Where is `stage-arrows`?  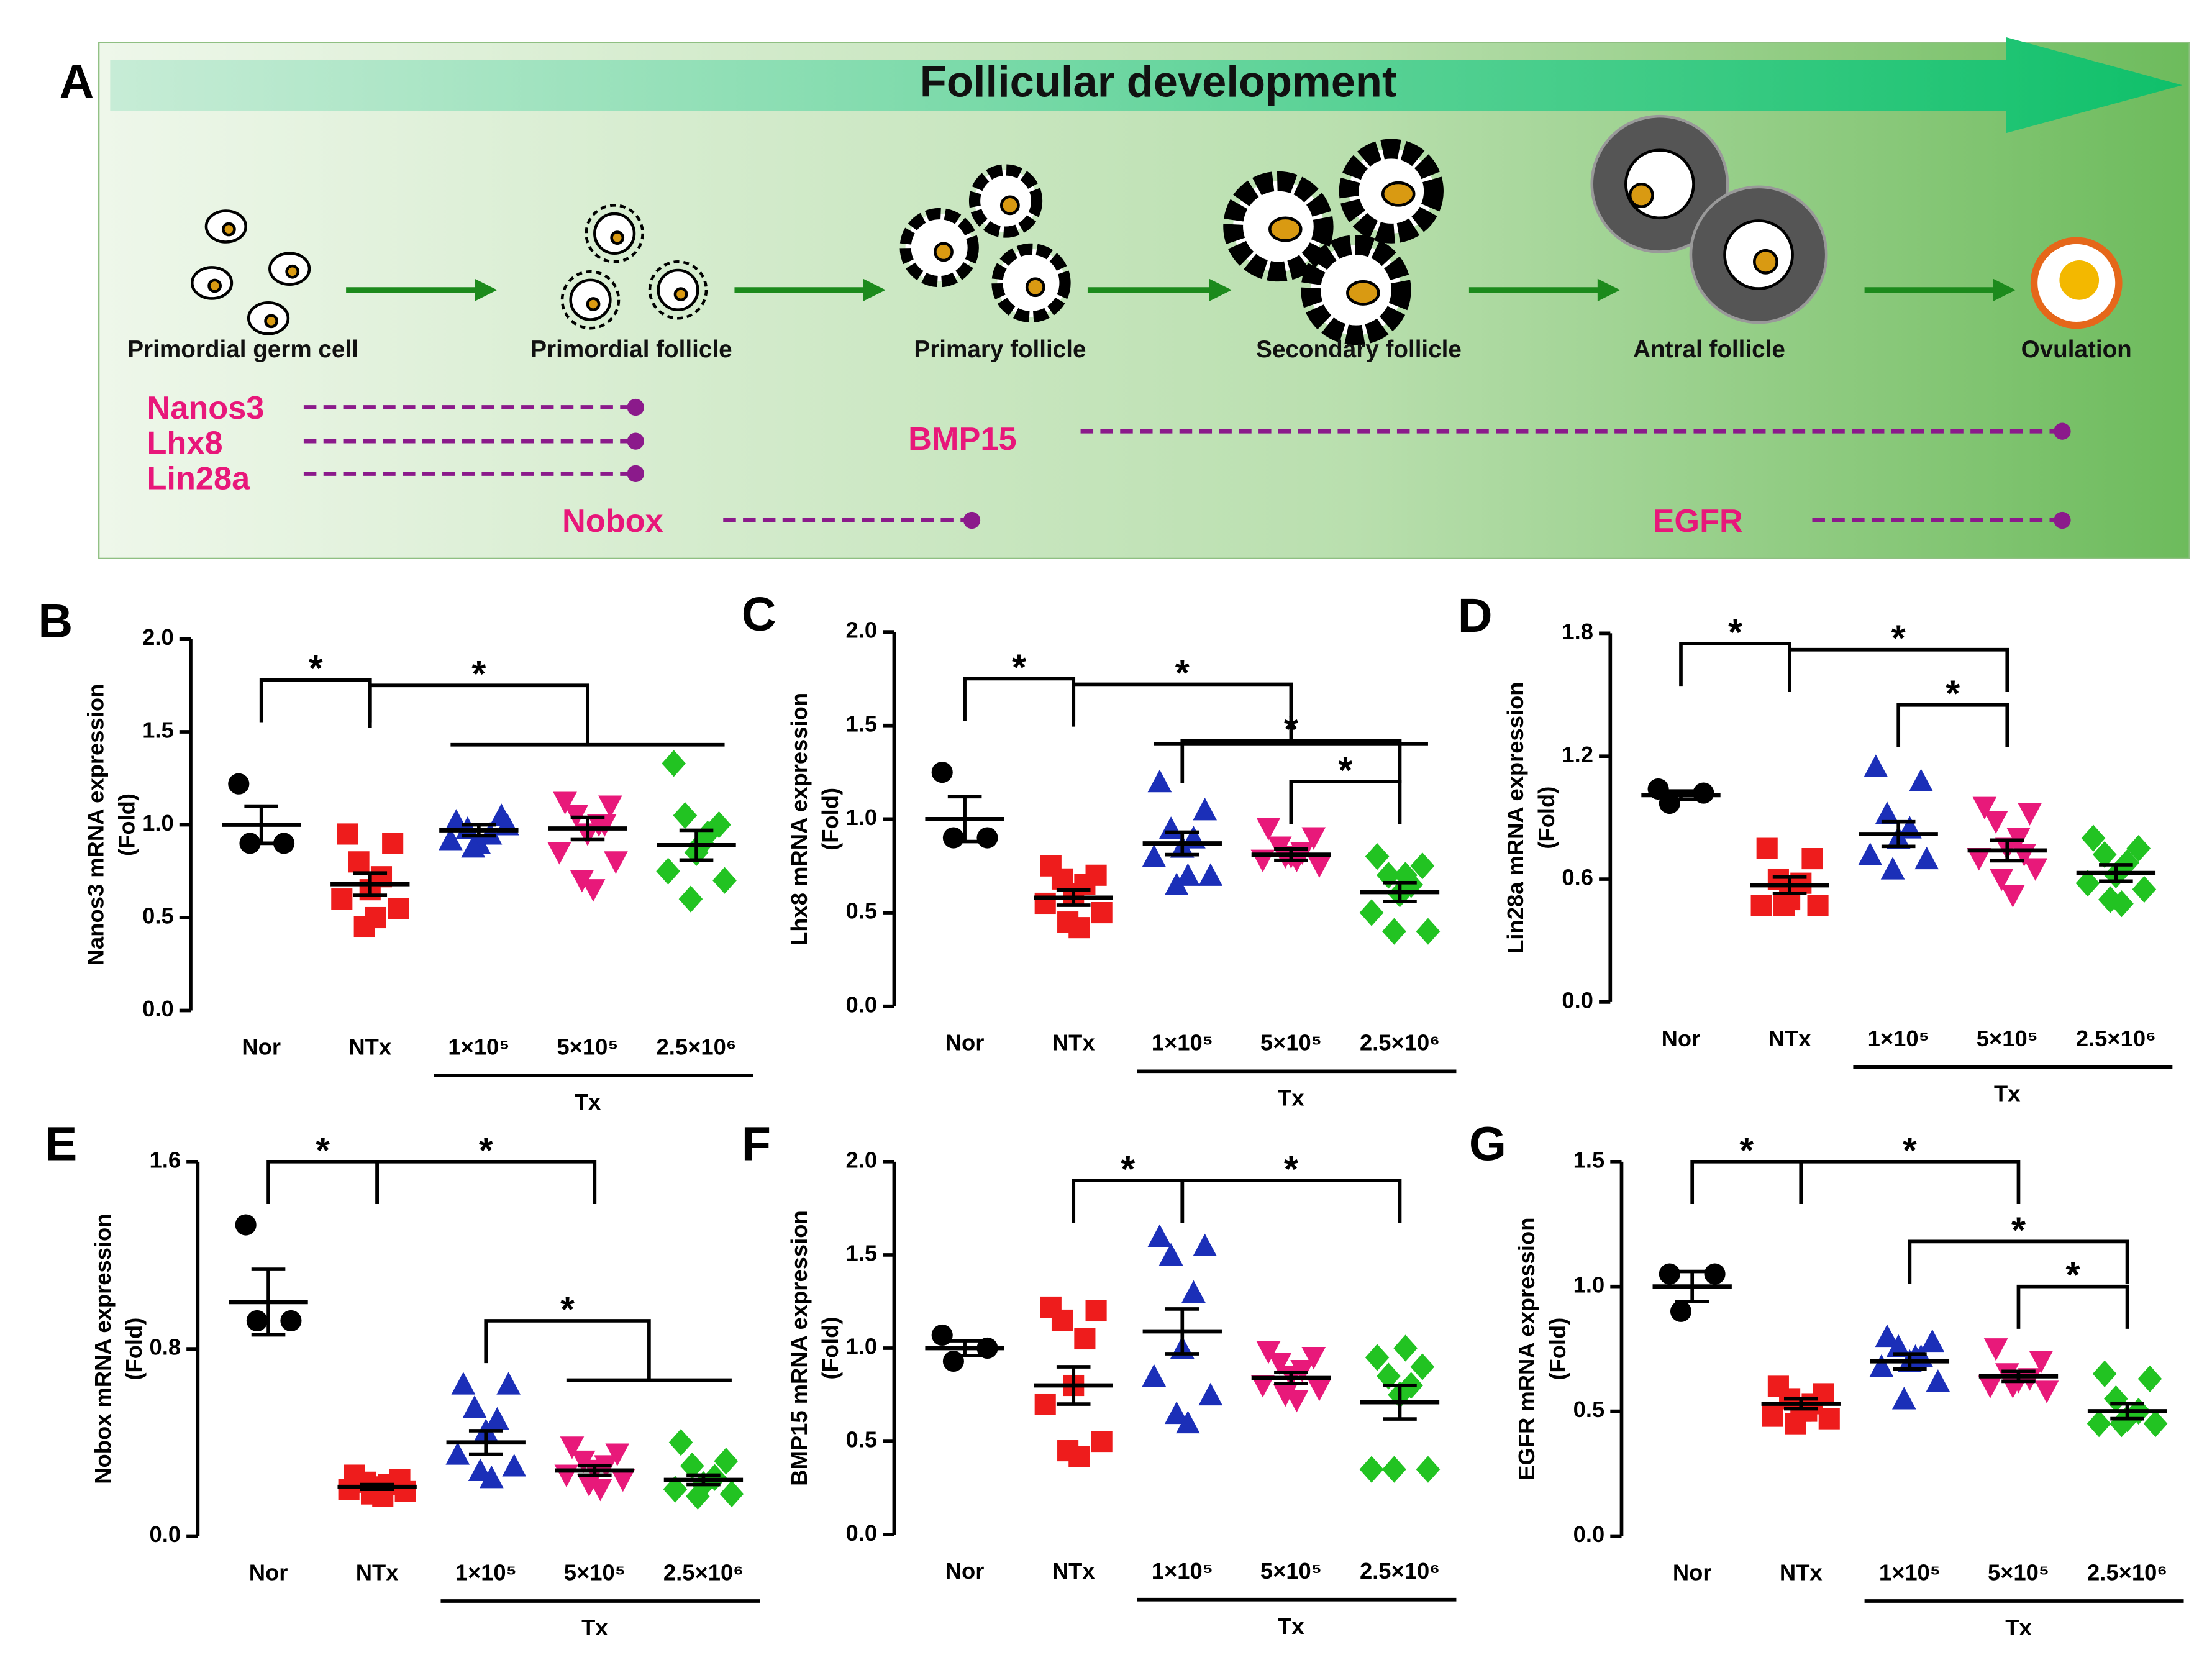 stage-arrows is located at coordinates (1181, 289).